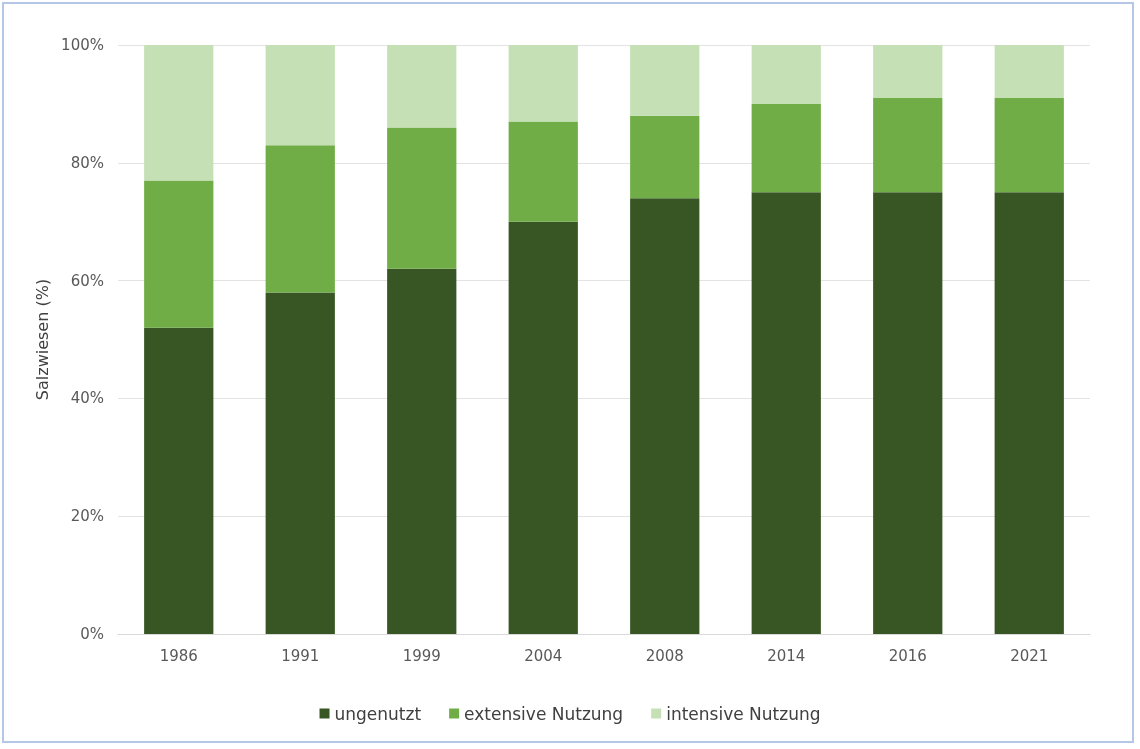 Image resolution: width=1140 pixels, height=749 pixels. Describe the element at coordinates (544, 713) in the screenshot. I see `legend-label: extensive Nutzung` at that location.